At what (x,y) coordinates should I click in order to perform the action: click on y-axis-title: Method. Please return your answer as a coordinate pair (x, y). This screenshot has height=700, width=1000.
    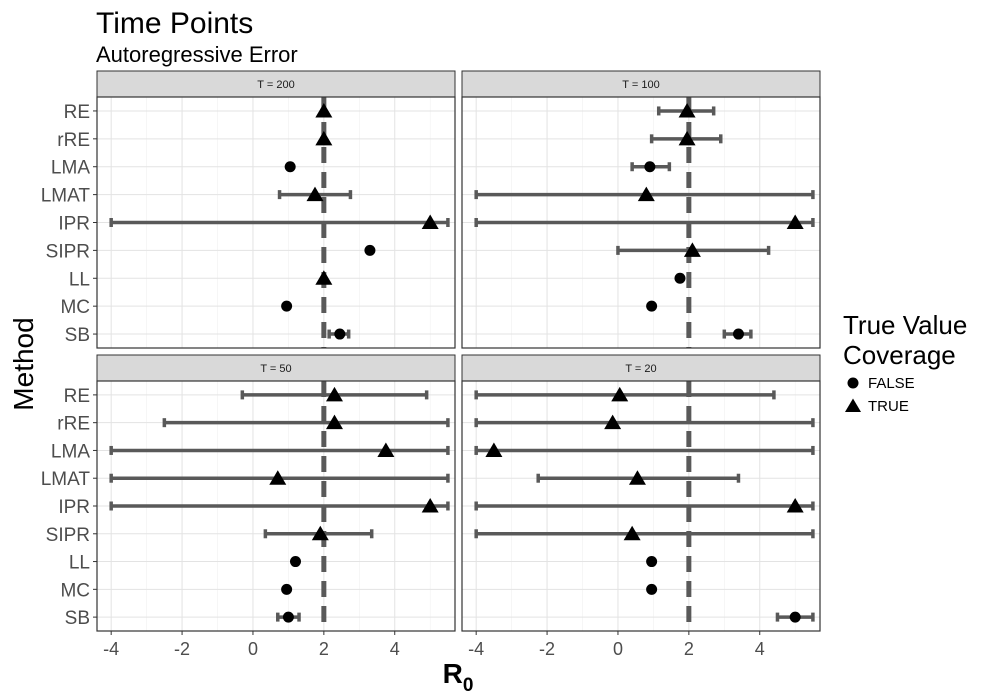
    Looking at the image, I should click on (23, 363).